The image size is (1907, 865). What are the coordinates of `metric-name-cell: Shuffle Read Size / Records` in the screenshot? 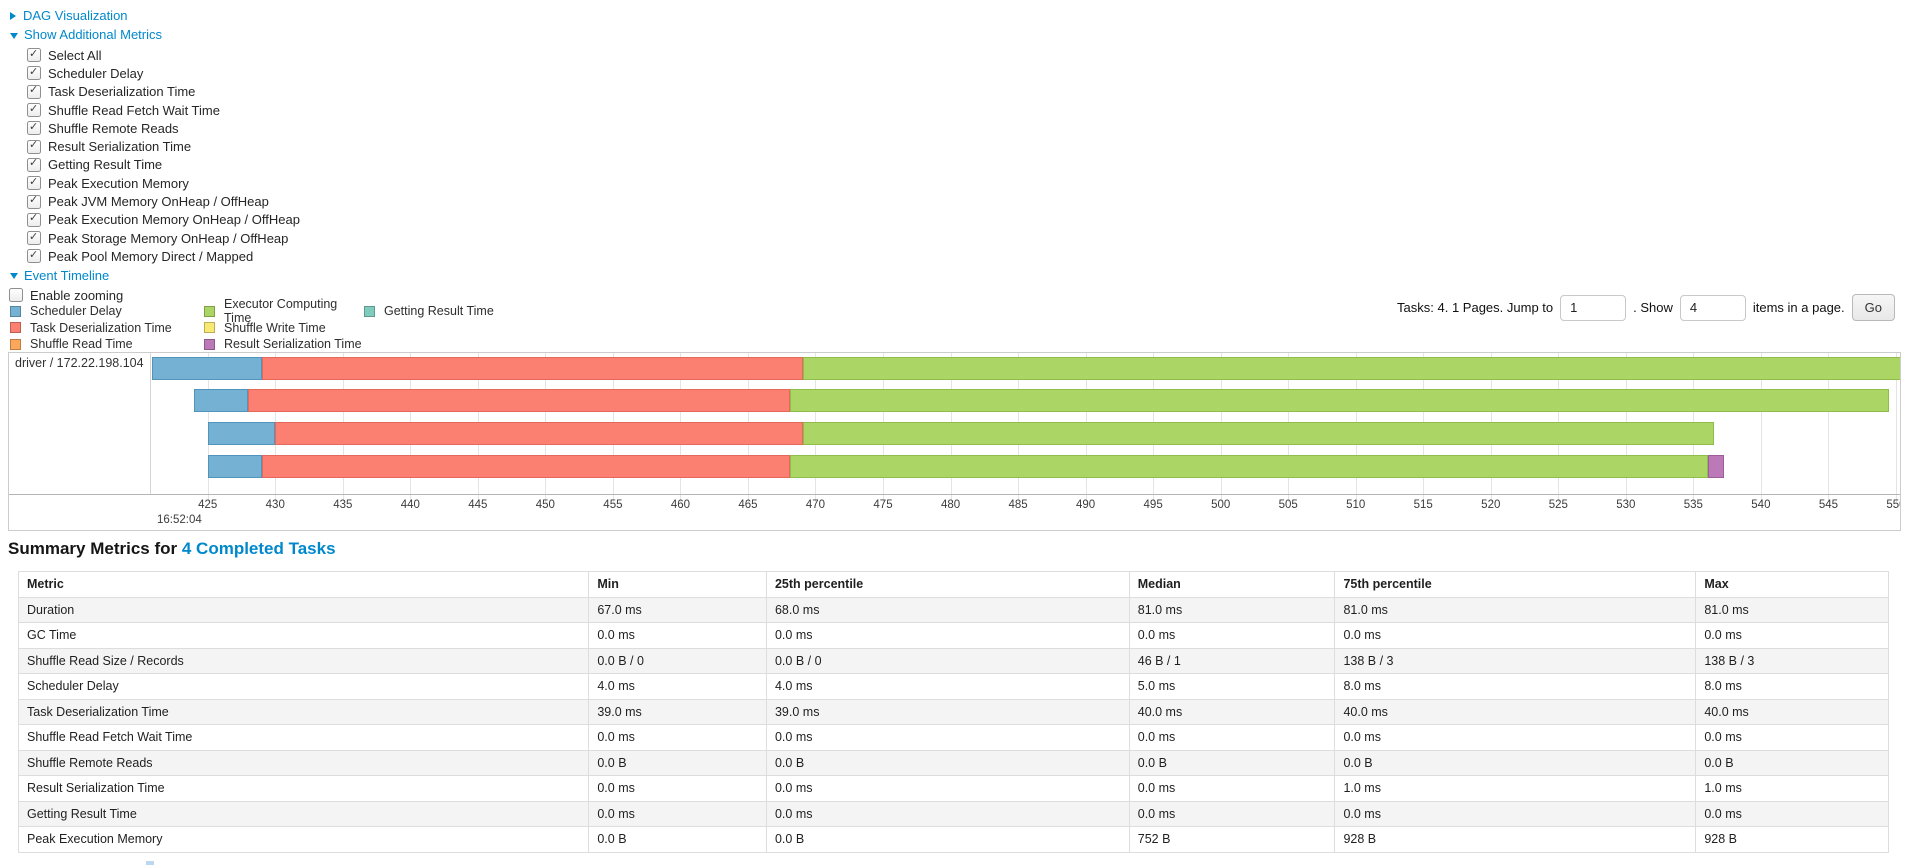 It's located at (303, 660).